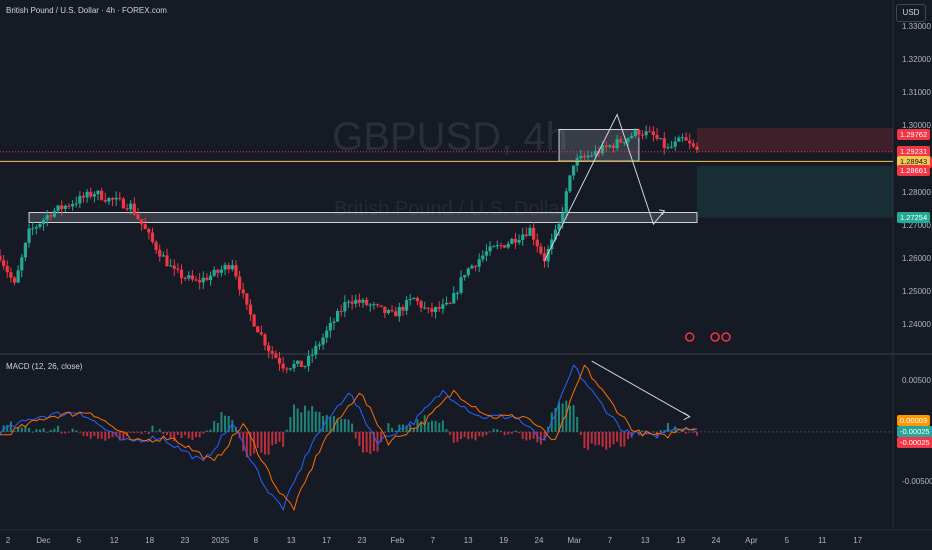 Image resolution: width=932 pixels, height=550 pixels. I want to click on currency-button: USD, so click(911, 13).